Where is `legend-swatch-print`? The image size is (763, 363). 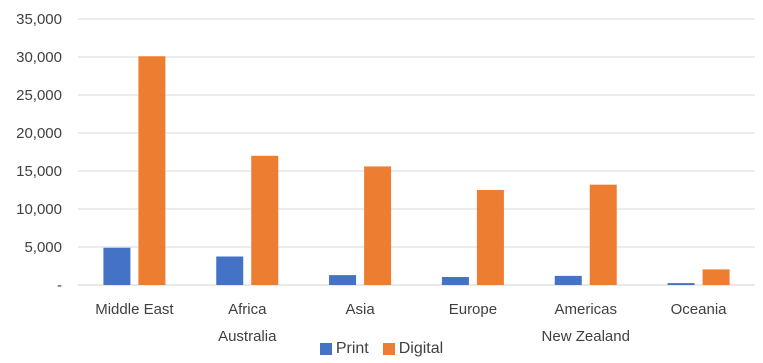 legend-swatch-print is located at coordinates (325, 349).